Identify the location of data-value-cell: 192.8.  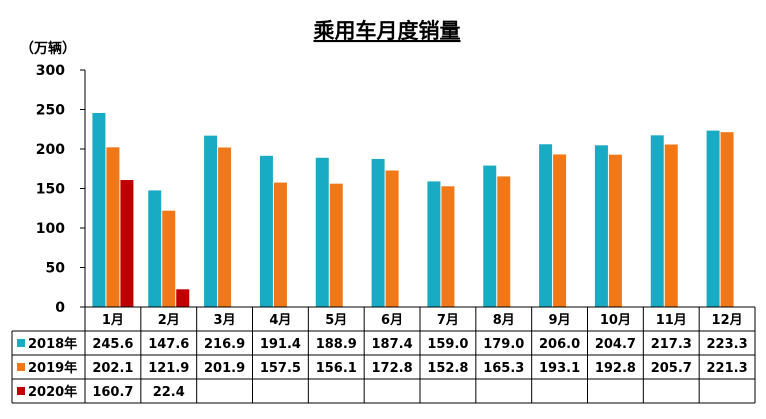
(615, 368).